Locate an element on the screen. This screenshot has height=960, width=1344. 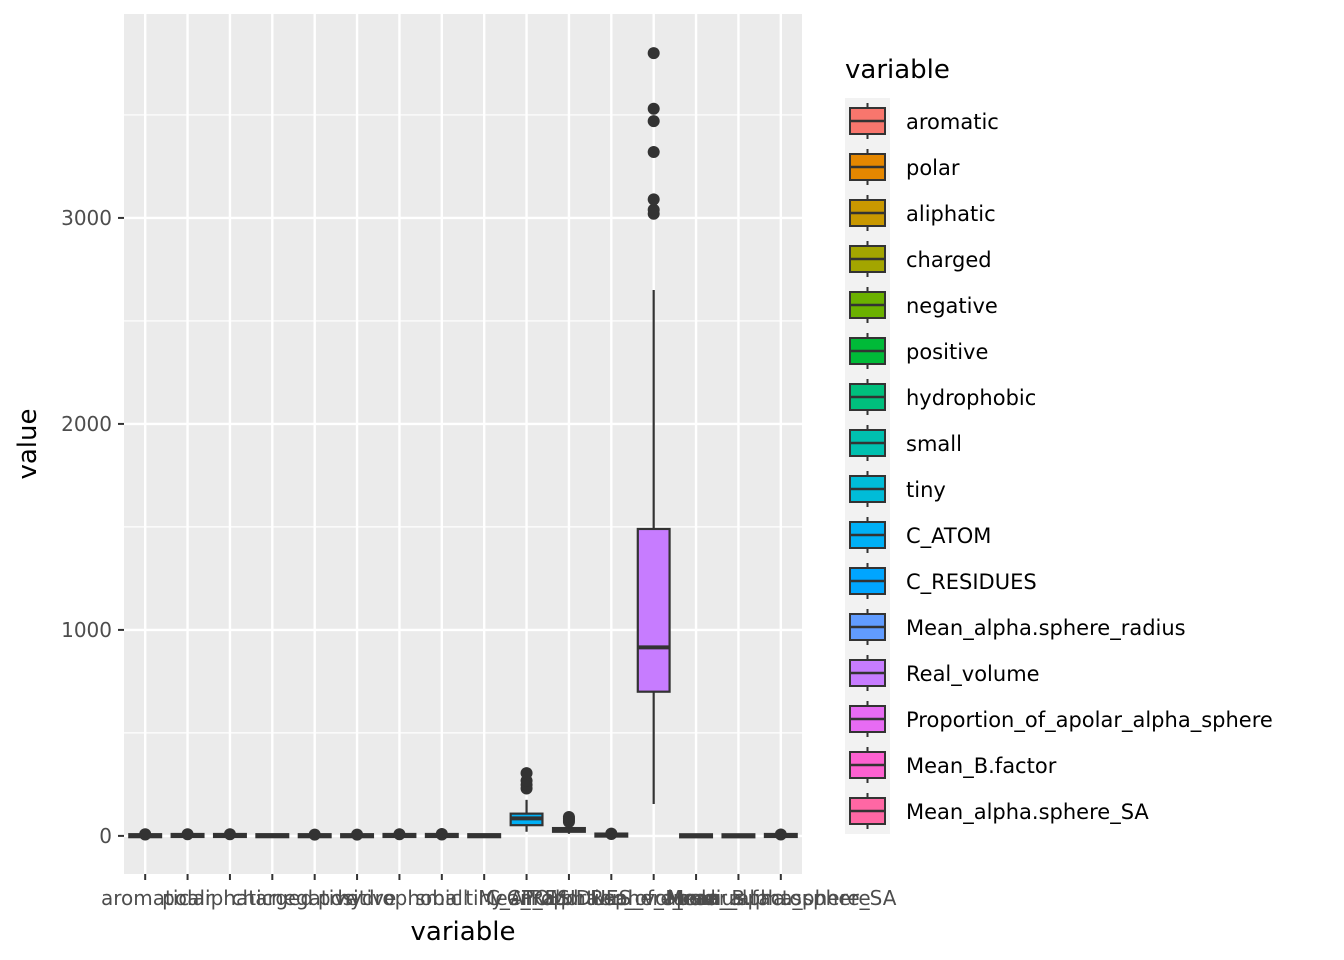
x-axis-title: variable is located at coordinates (463, 932).